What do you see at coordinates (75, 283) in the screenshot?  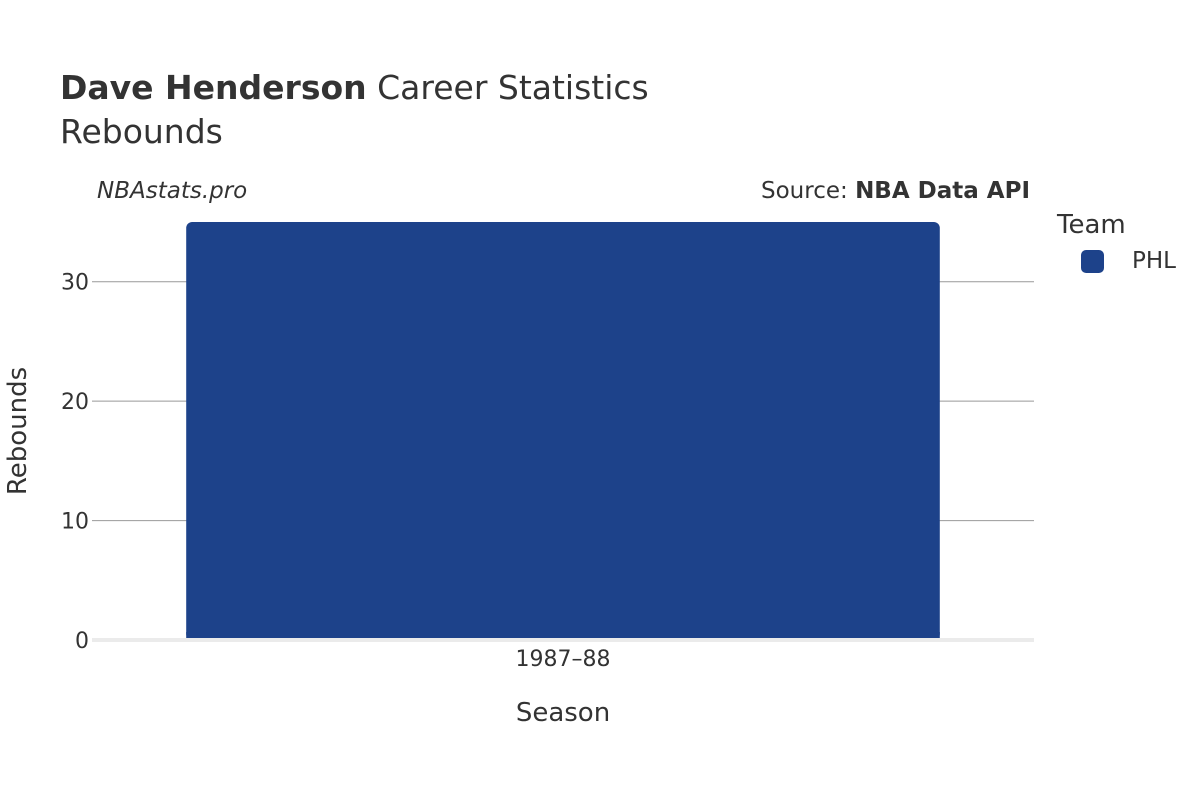 I see `y-tick-label: 30` at bounding box center [75, 283].